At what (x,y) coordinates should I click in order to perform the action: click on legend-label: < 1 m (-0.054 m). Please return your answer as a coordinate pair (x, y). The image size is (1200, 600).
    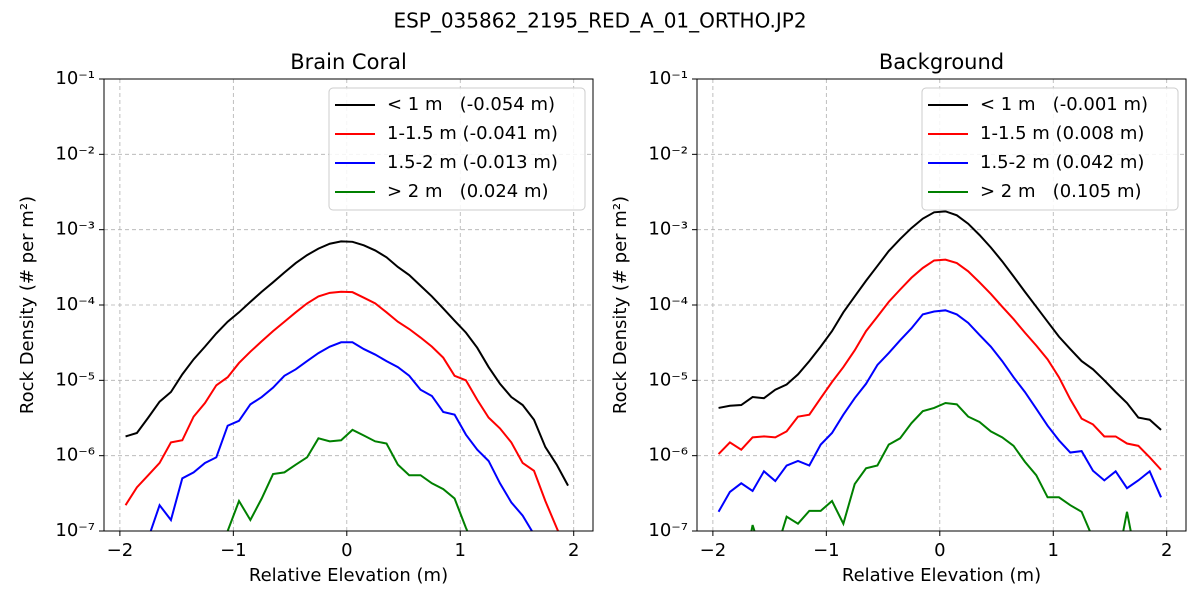
    Looking at the image, I should click on (471, 104).